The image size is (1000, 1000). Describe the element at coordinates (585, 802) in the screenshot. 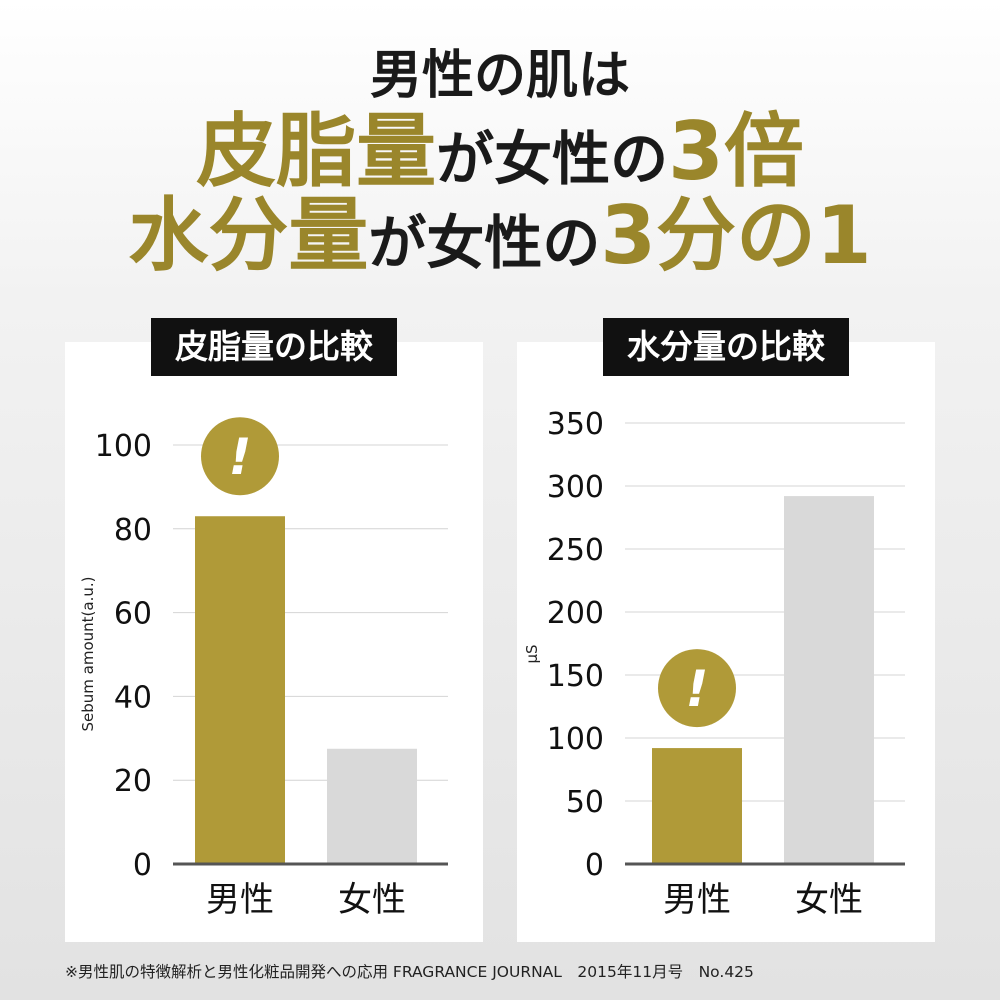

I see `y-tick-label: 50` at that location.